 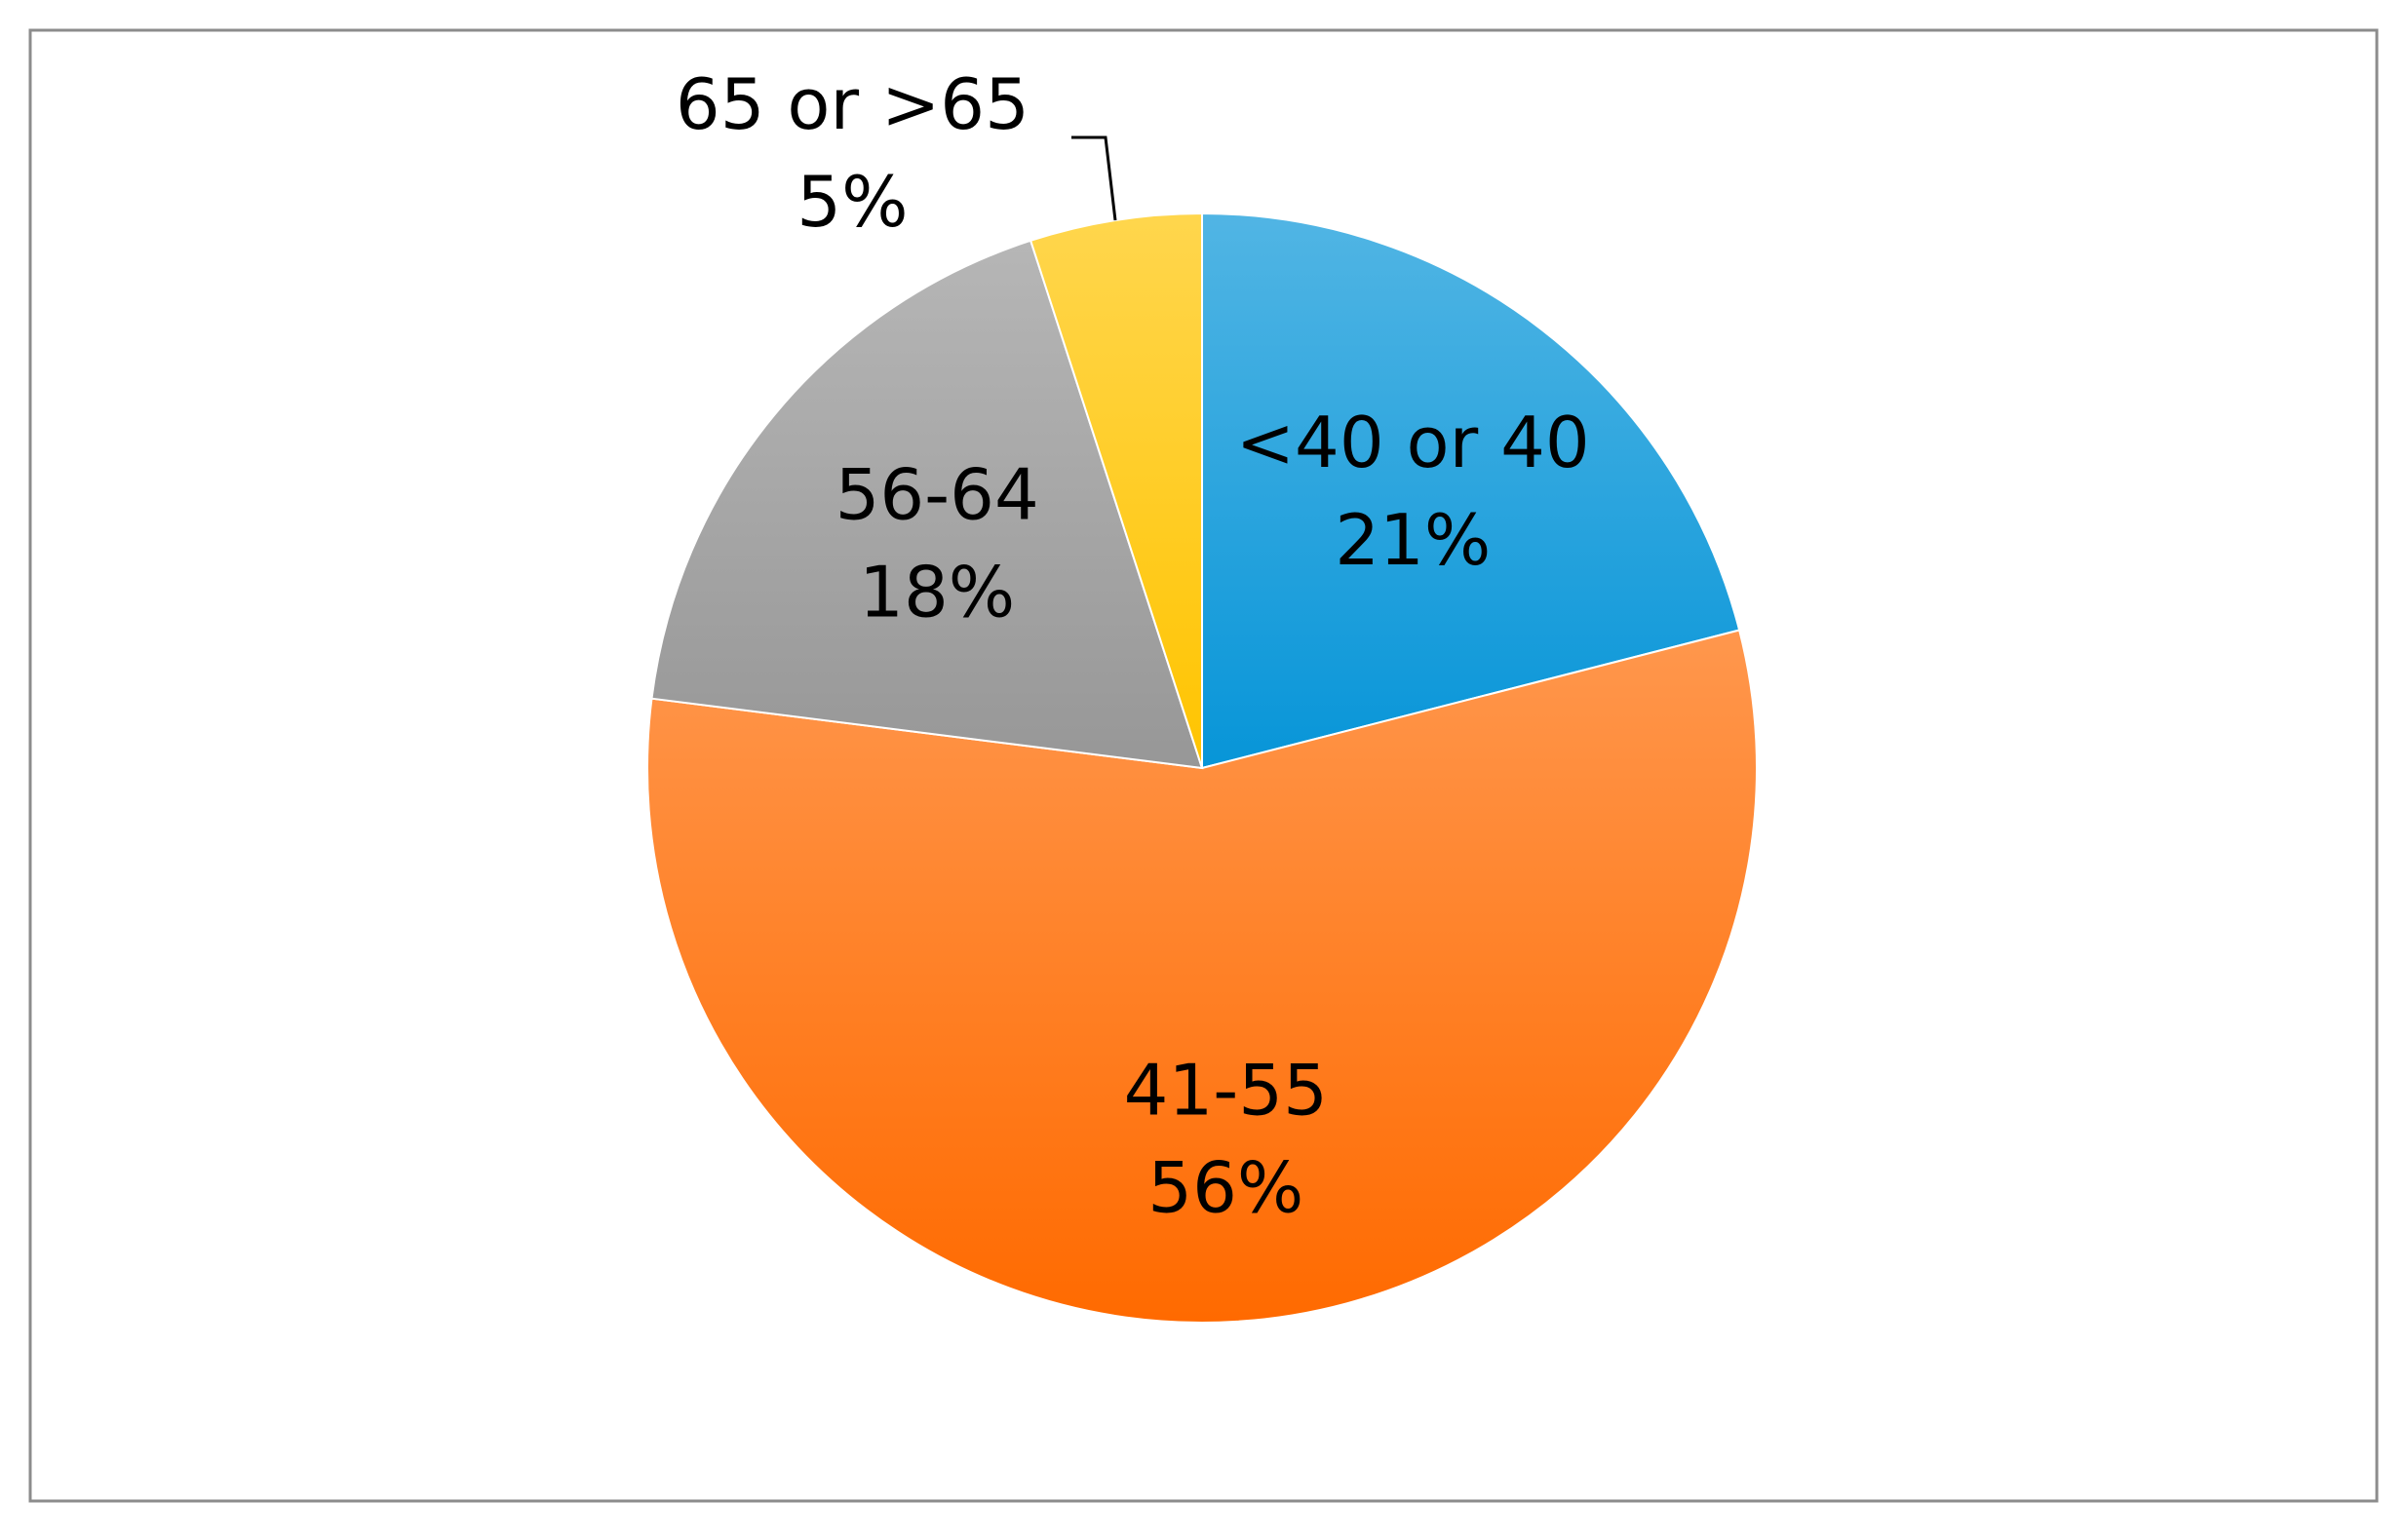 I want to click on slice-label: 65 or >65, so click(x=852, y=104).